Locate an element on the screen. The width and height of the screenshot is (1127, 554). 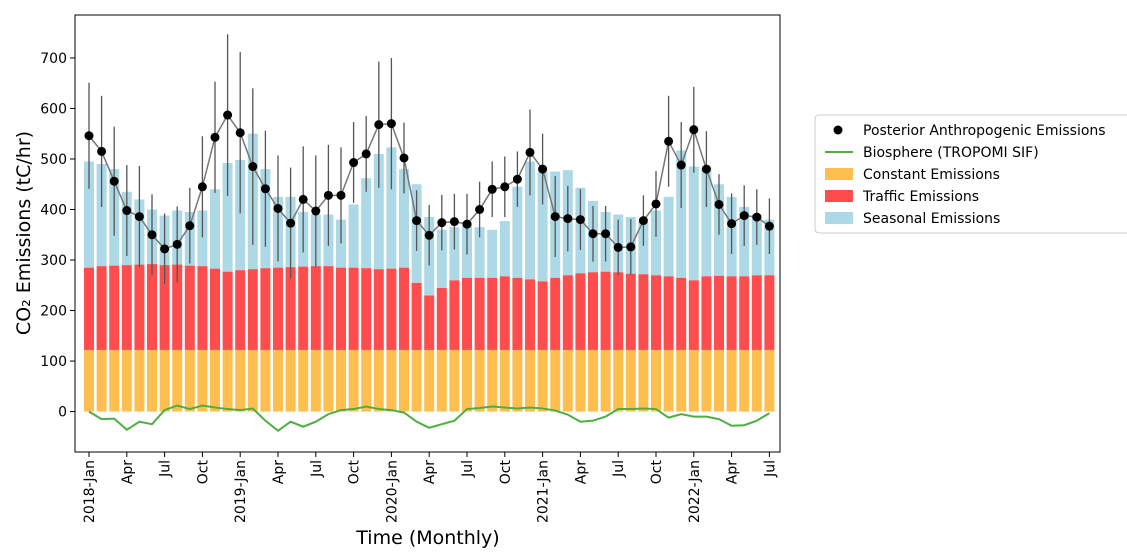
legend-label: Posterior Anthropogenic Emissions is located at coordinates (984, 131).